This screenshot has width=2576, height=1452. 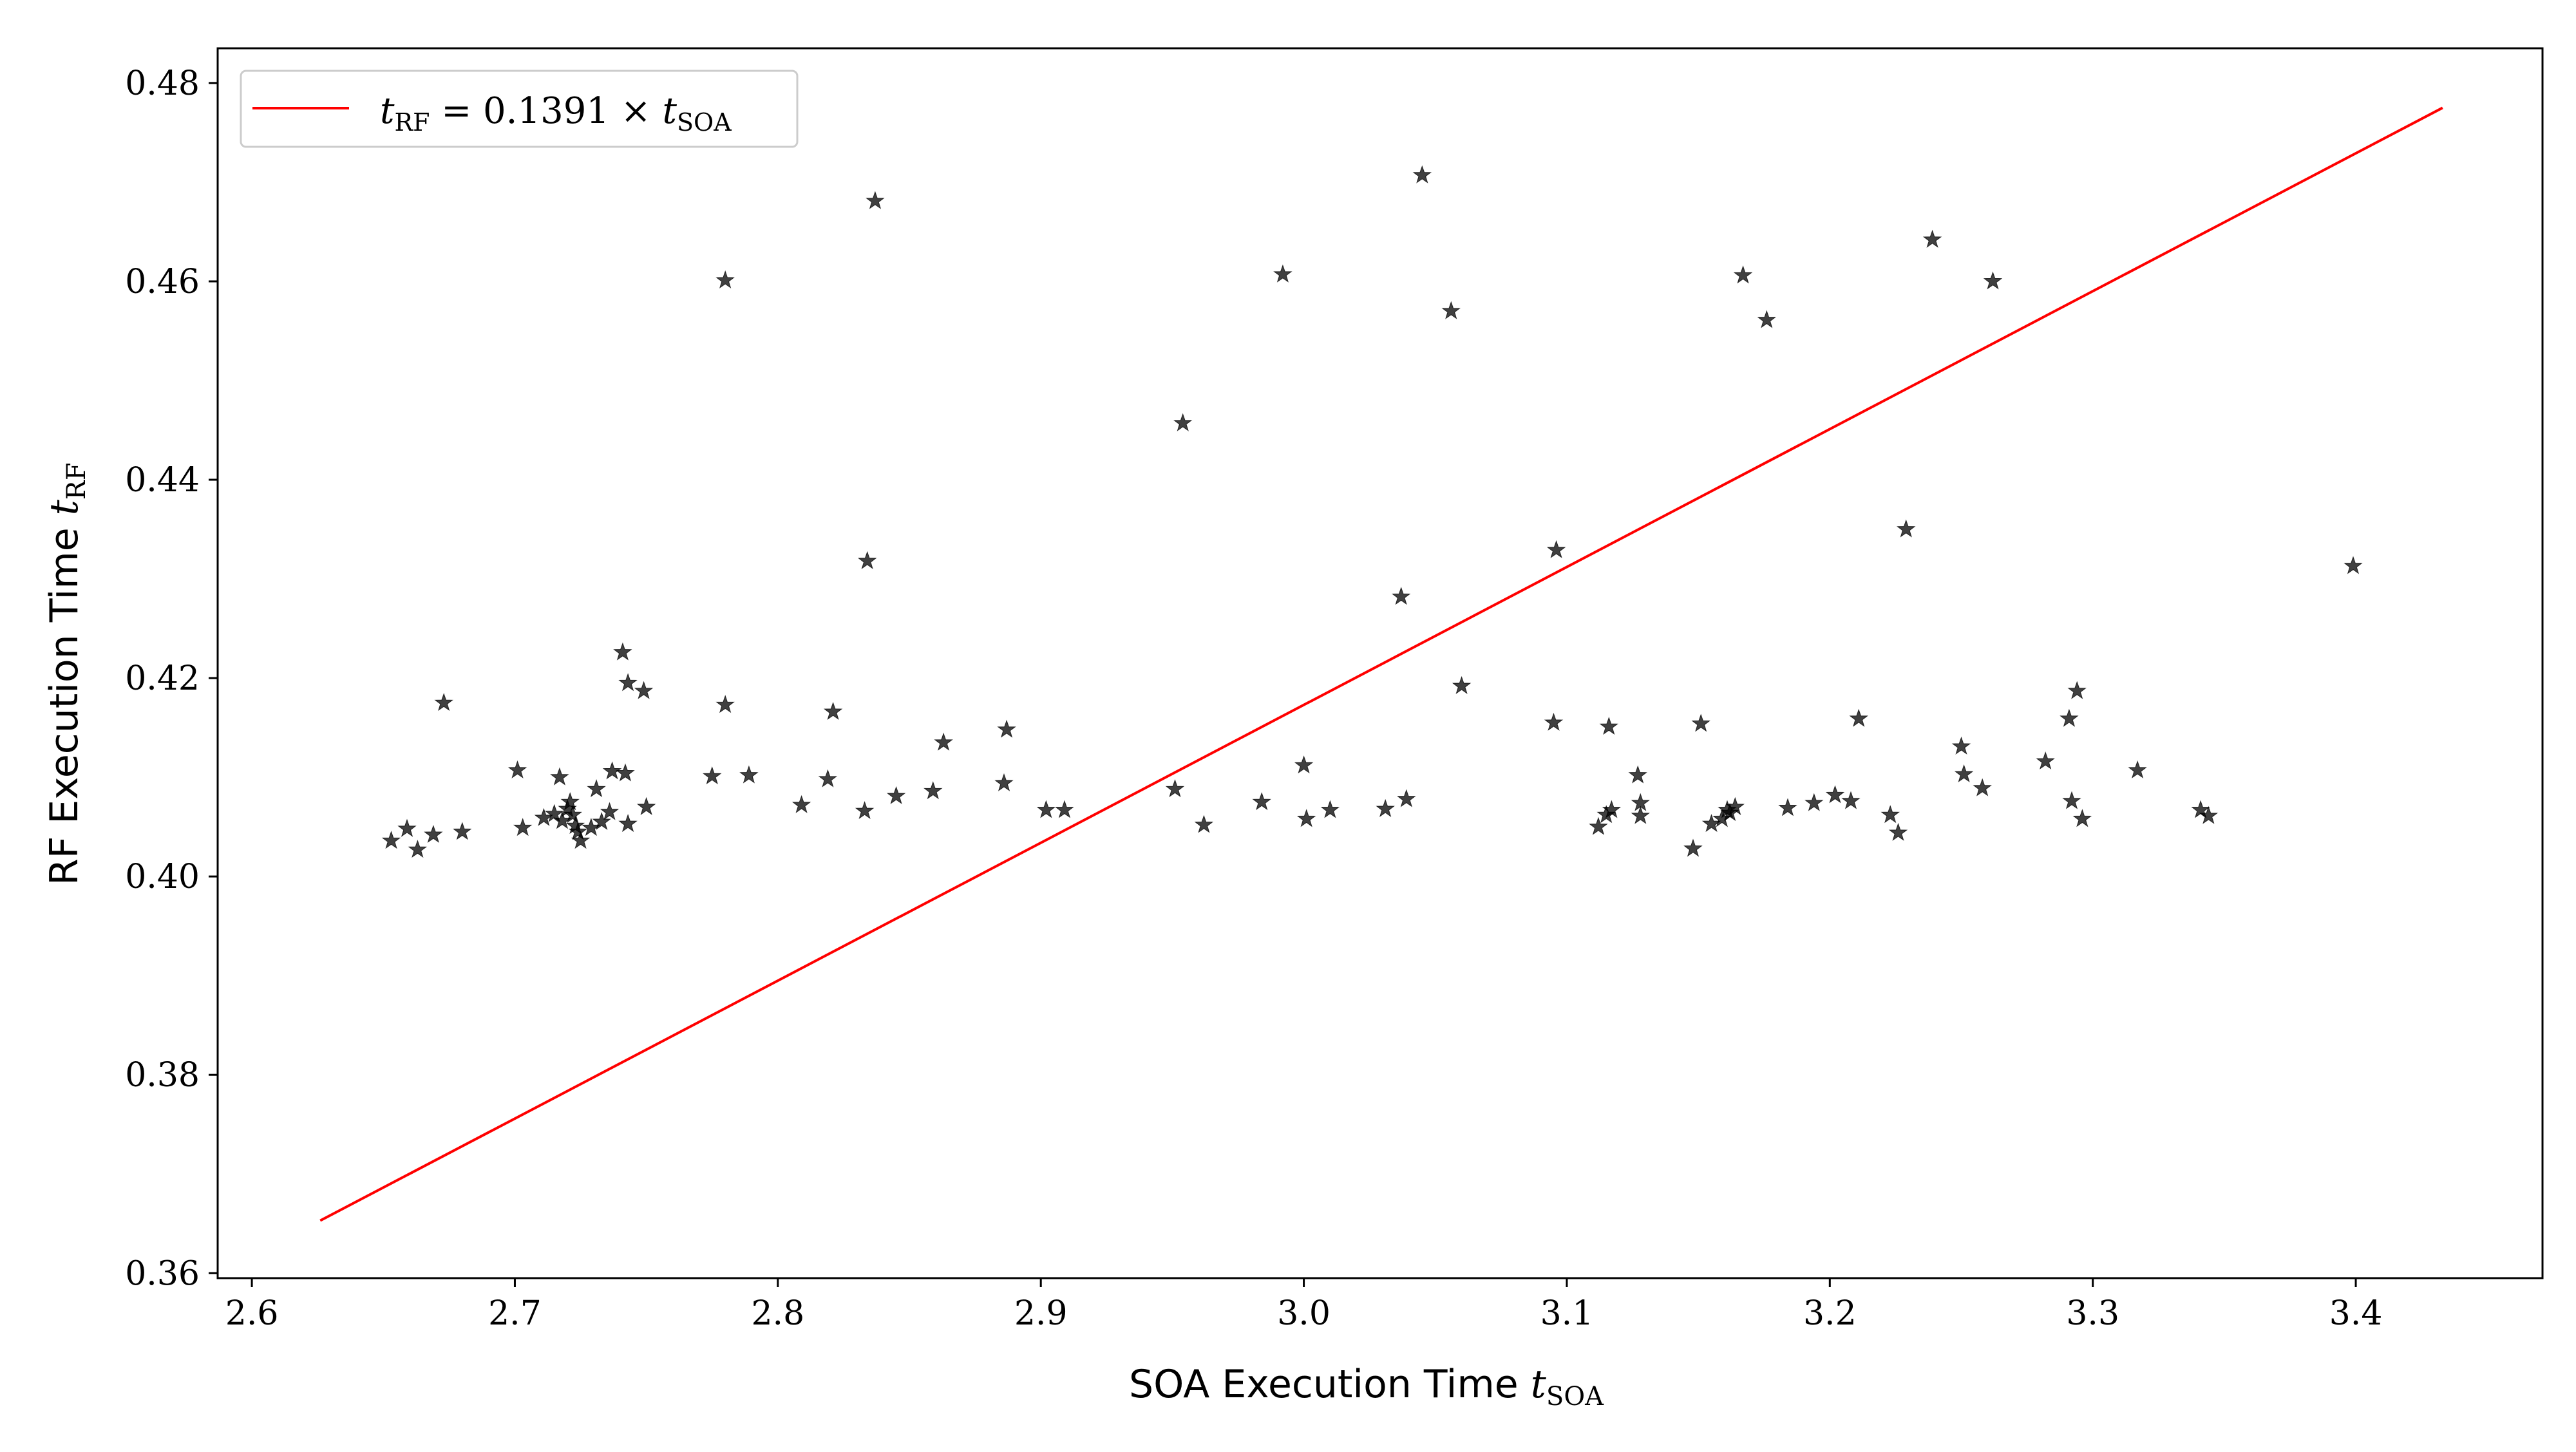 I want to click on x-tick-label: 2.9, so click(x=1041, y=1313).